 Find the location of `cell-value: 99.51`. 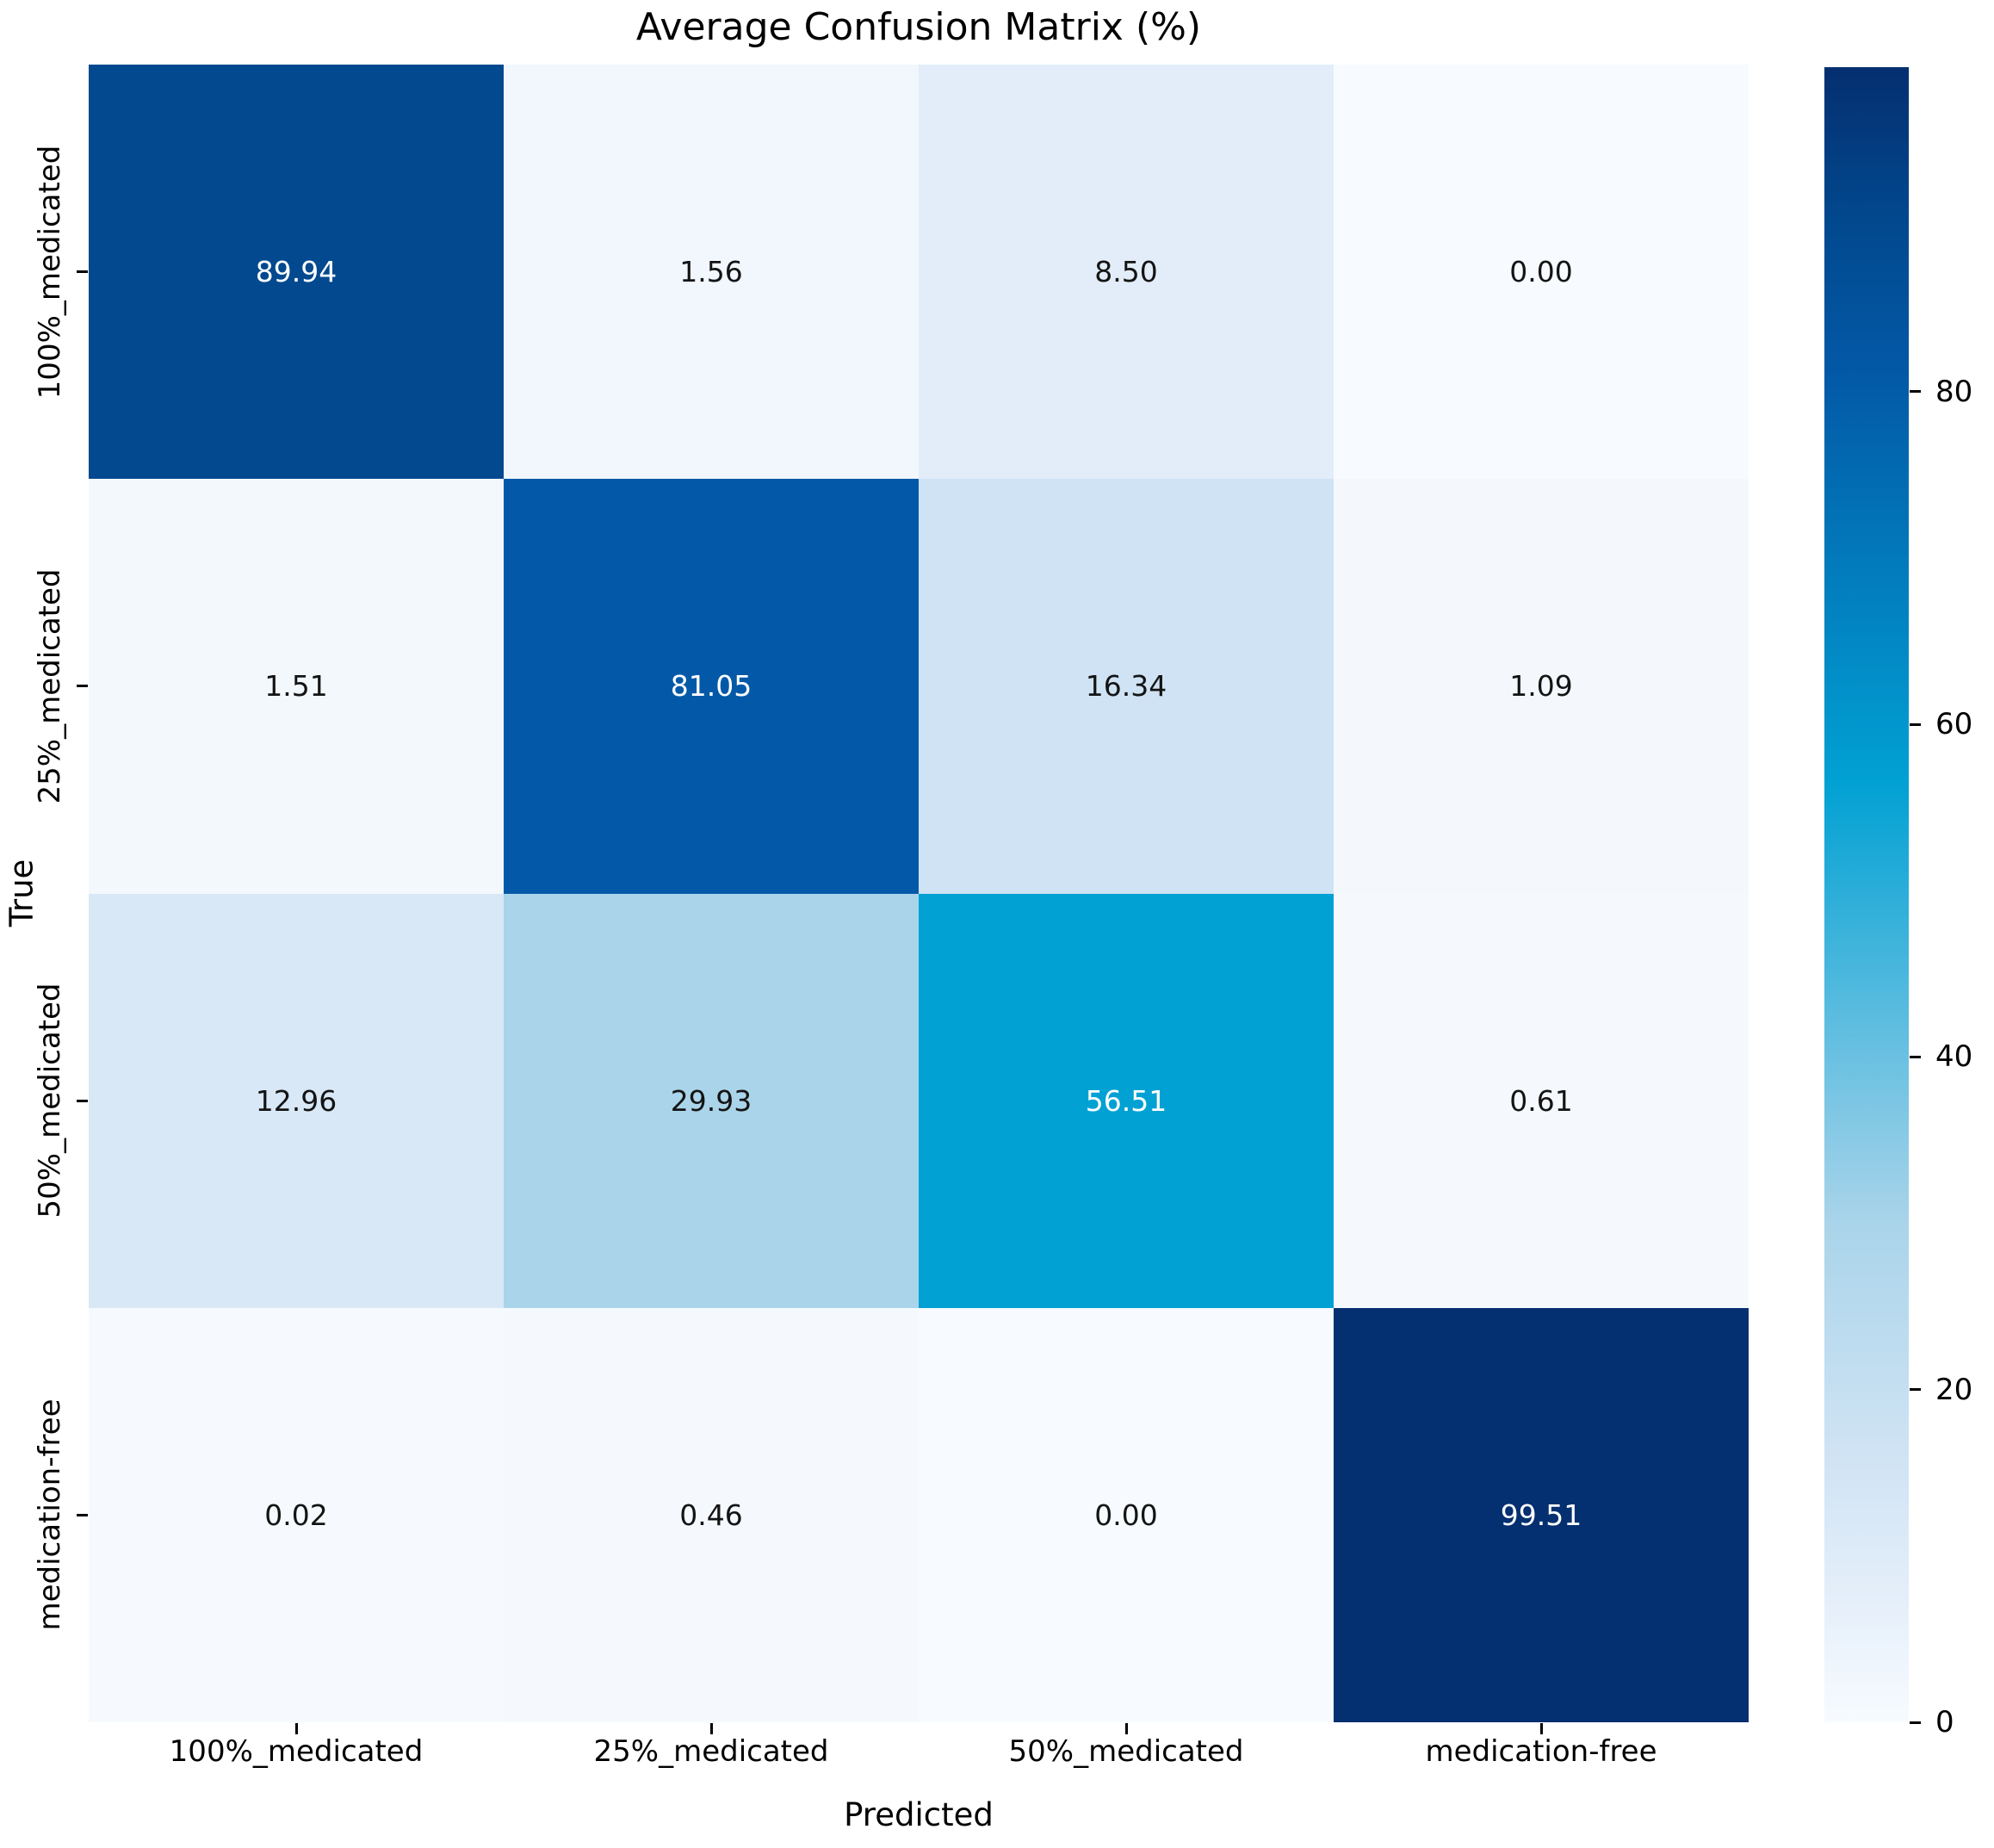

cell-value: 99.51 is located at coordinates (1541, 1515).